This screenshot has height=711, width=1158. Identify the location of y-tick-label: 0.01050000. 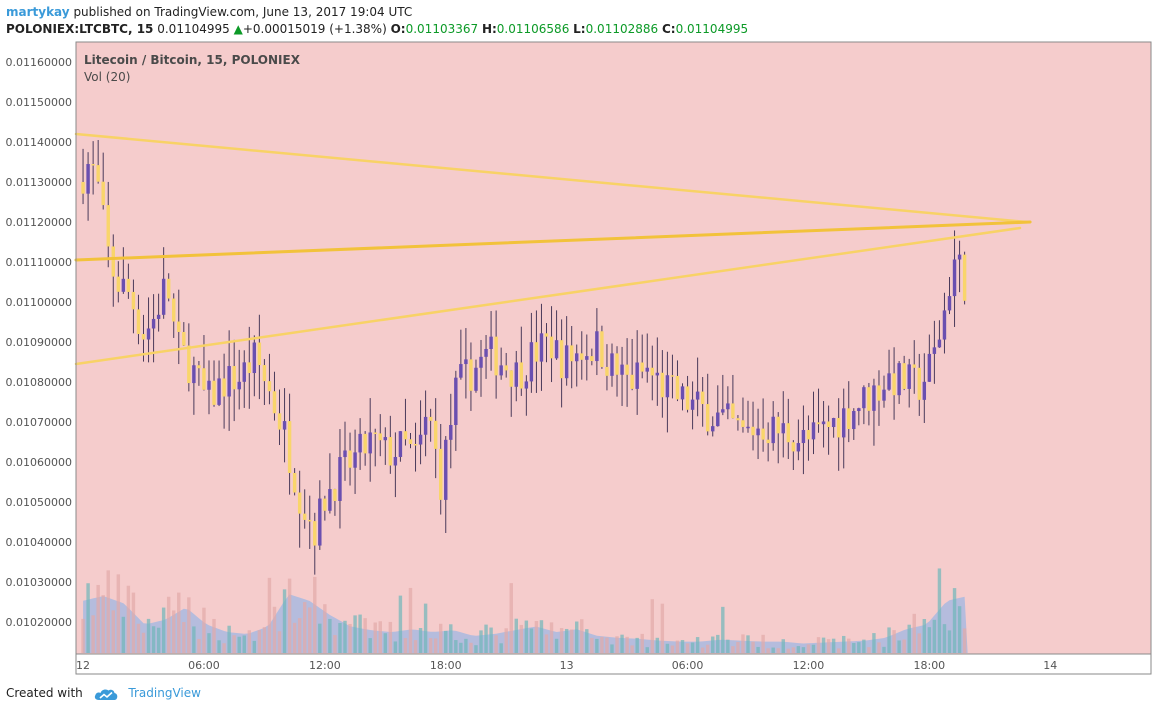
(39, 502).